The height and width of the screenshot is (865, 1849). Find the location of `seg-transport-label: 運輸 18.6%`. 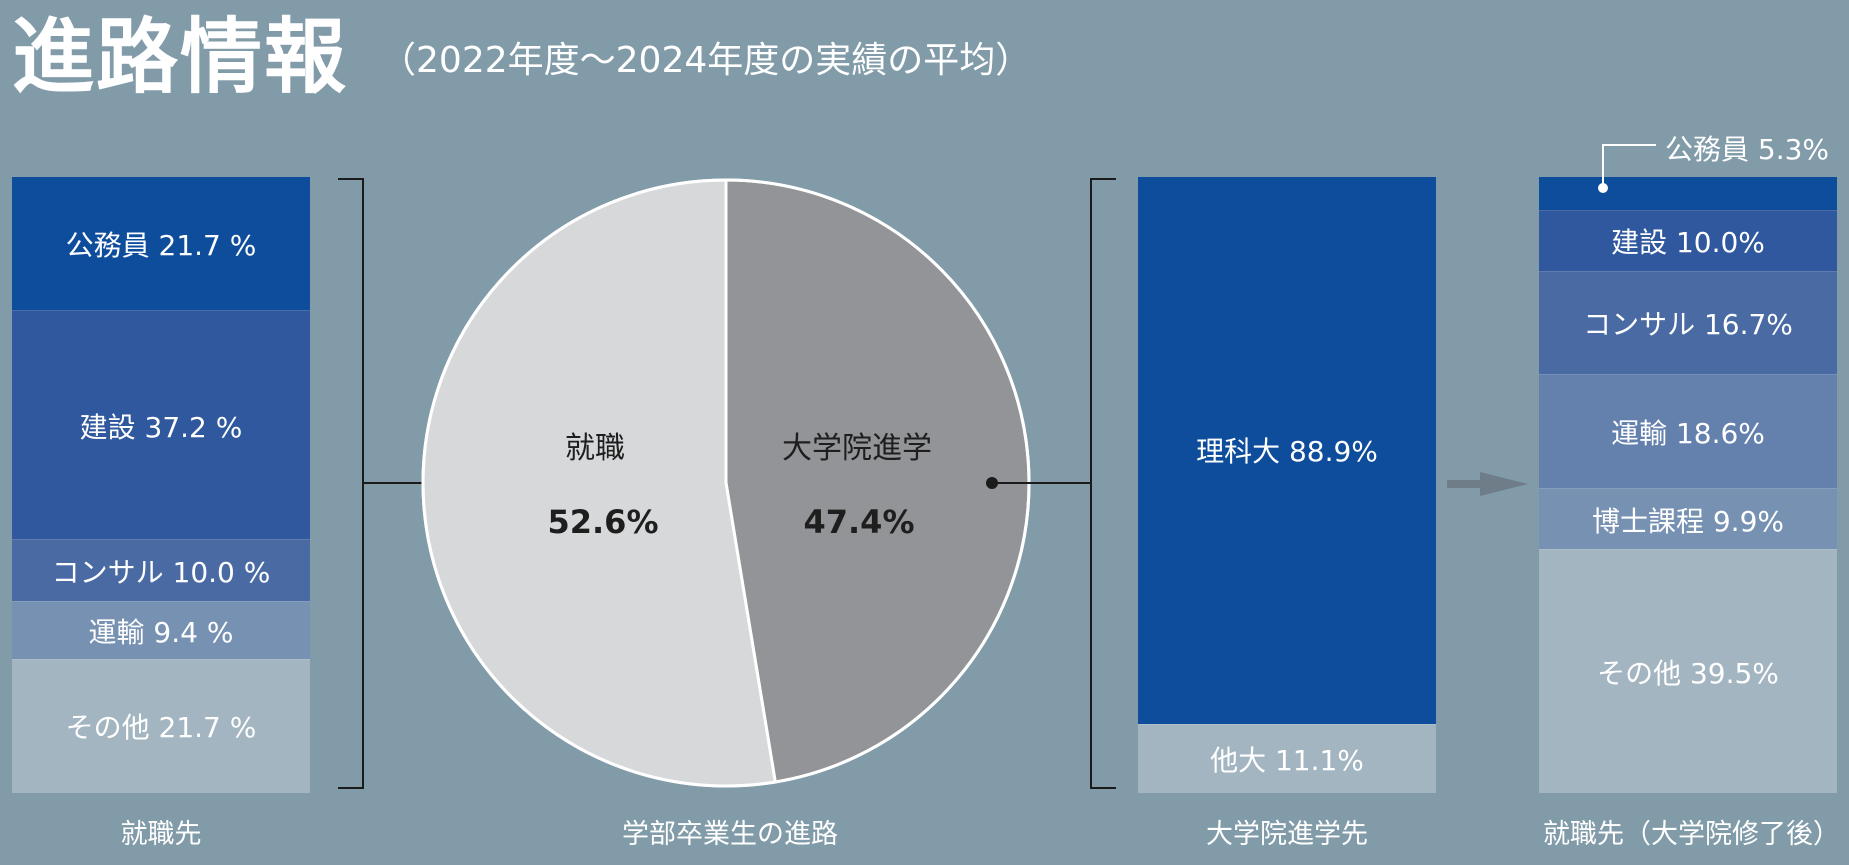

seg-transport-label: 運輸 18.6% is located at coordinates (1688, 433).